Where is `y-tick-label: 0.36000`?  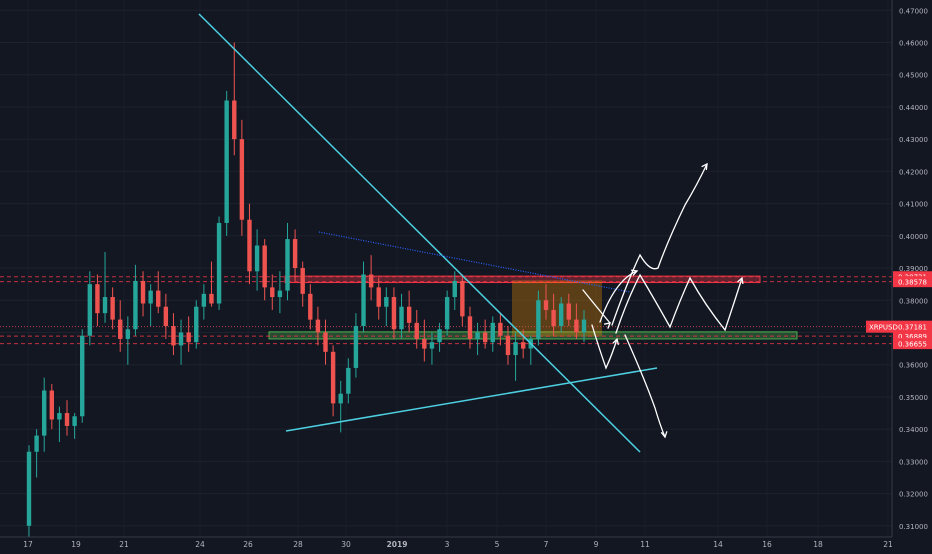 y-tick-label: 0.36000 is located at coordinates (913, 366).